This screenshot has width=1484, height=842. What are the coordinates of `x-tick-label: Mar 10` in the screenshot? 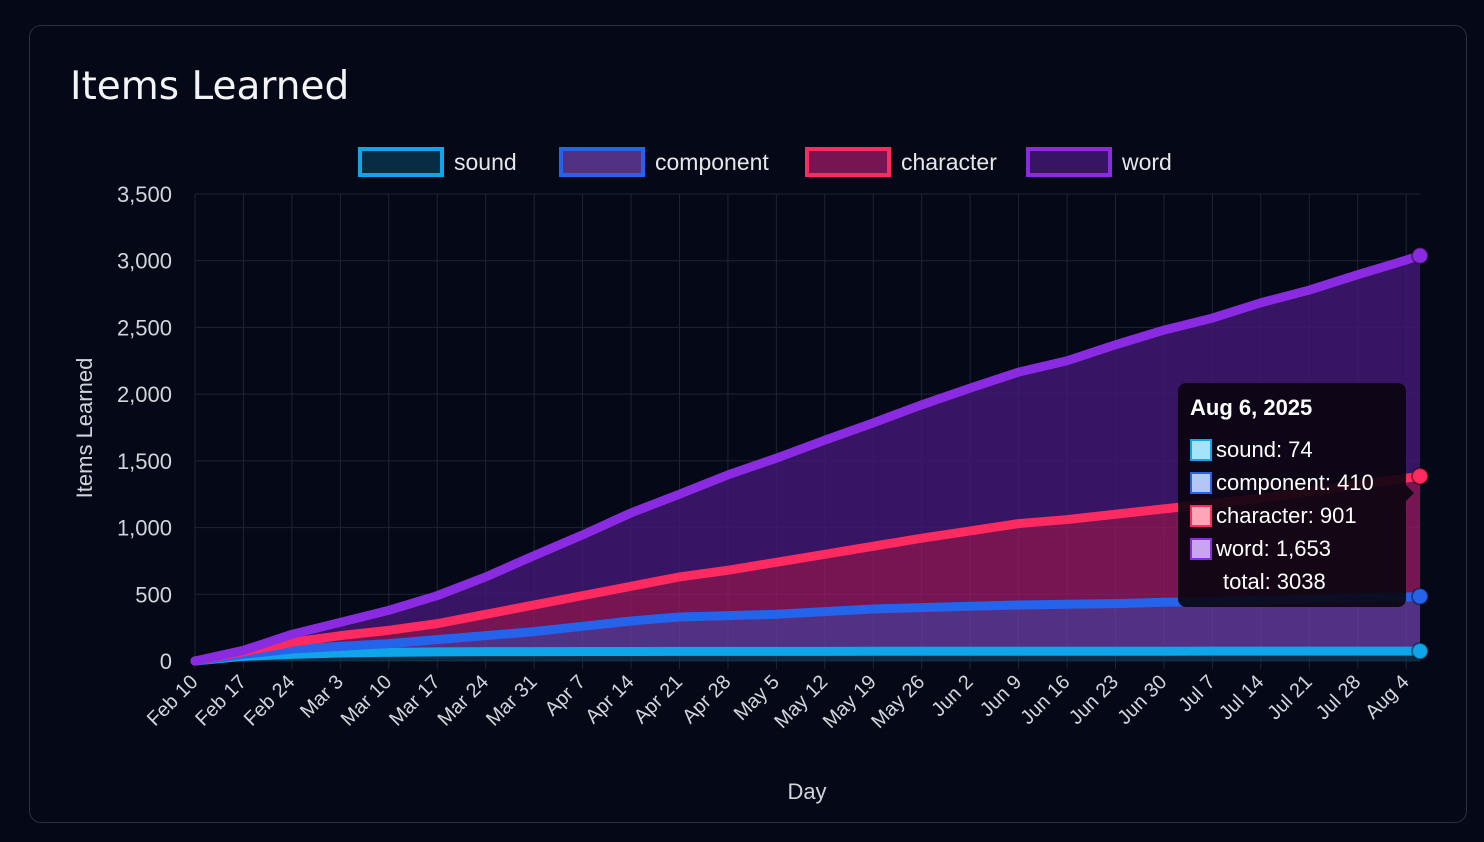 It's located at (367, 701).